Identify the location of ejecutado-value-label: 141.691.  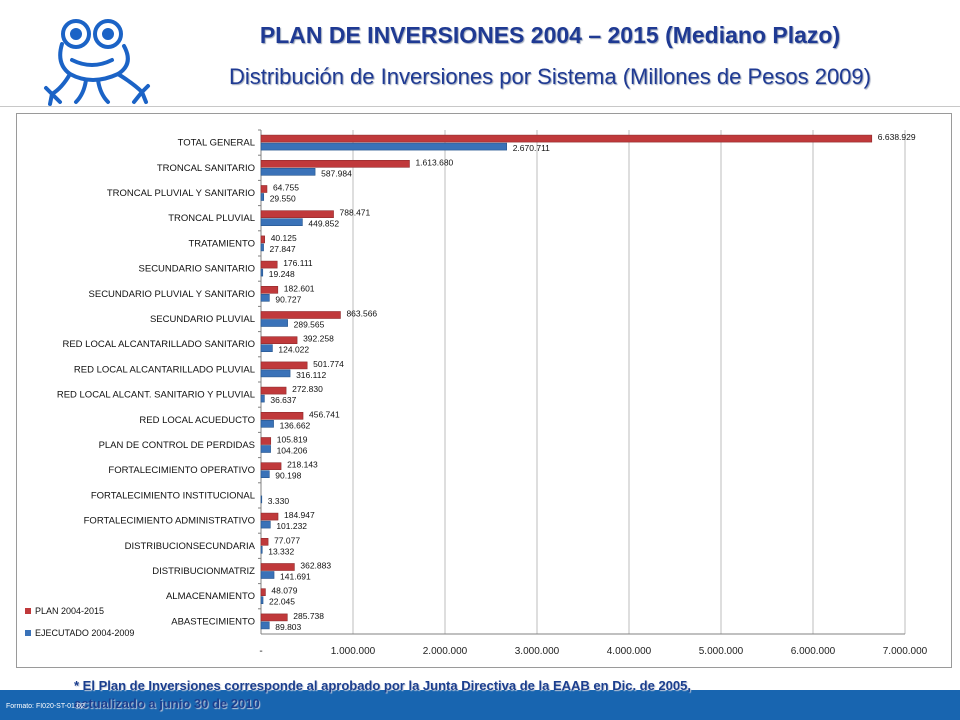
(295, 577).